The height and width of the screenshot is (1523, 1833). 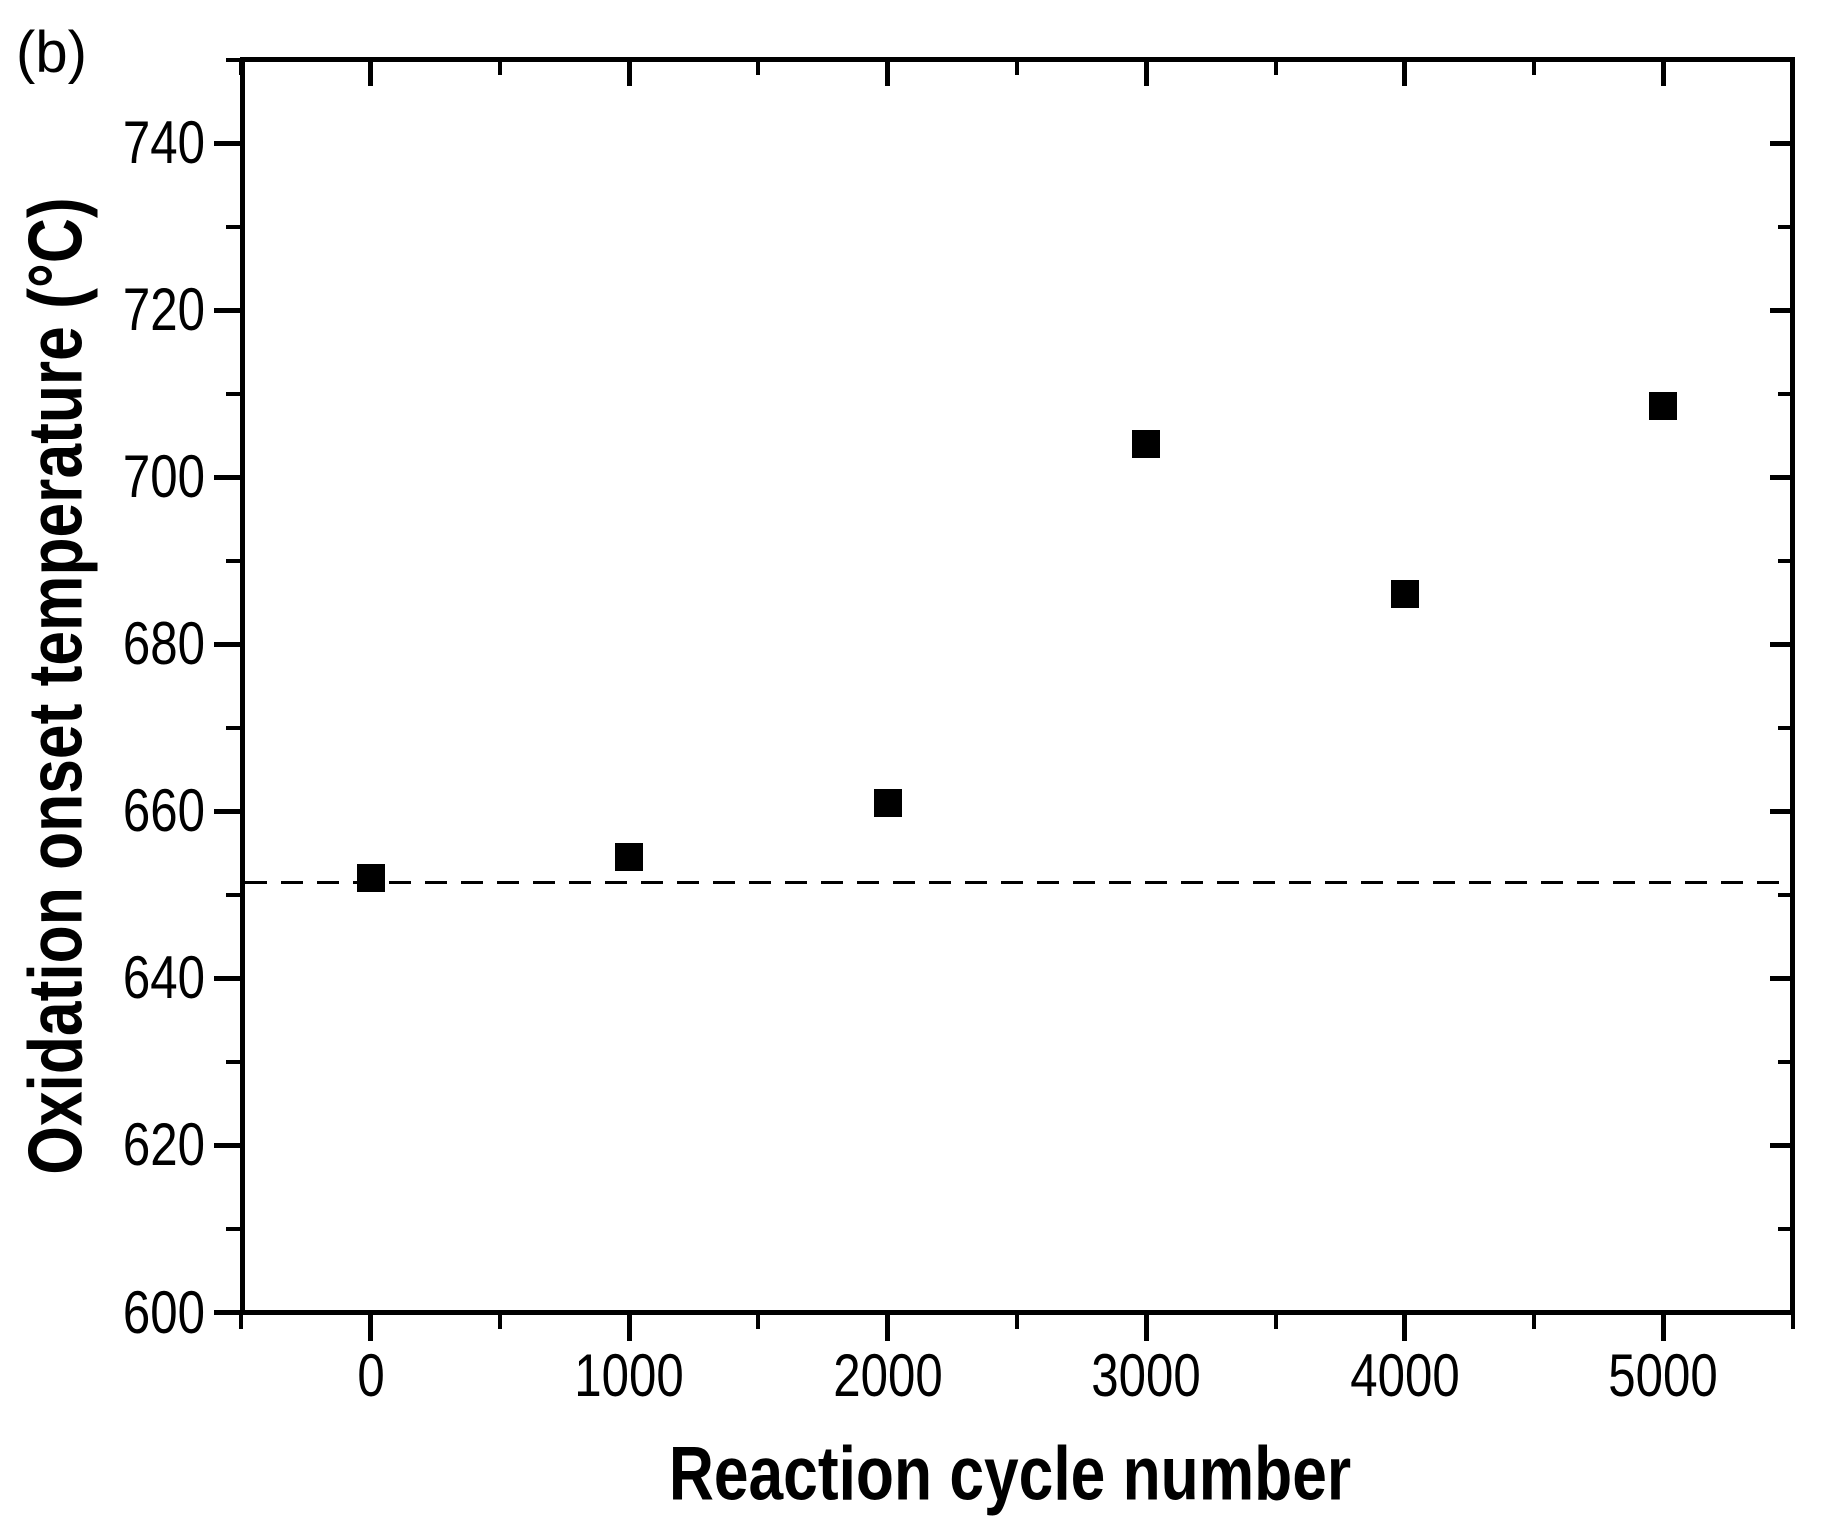 I want to click on y-tick-label: 640, so click(x=163, y=978).